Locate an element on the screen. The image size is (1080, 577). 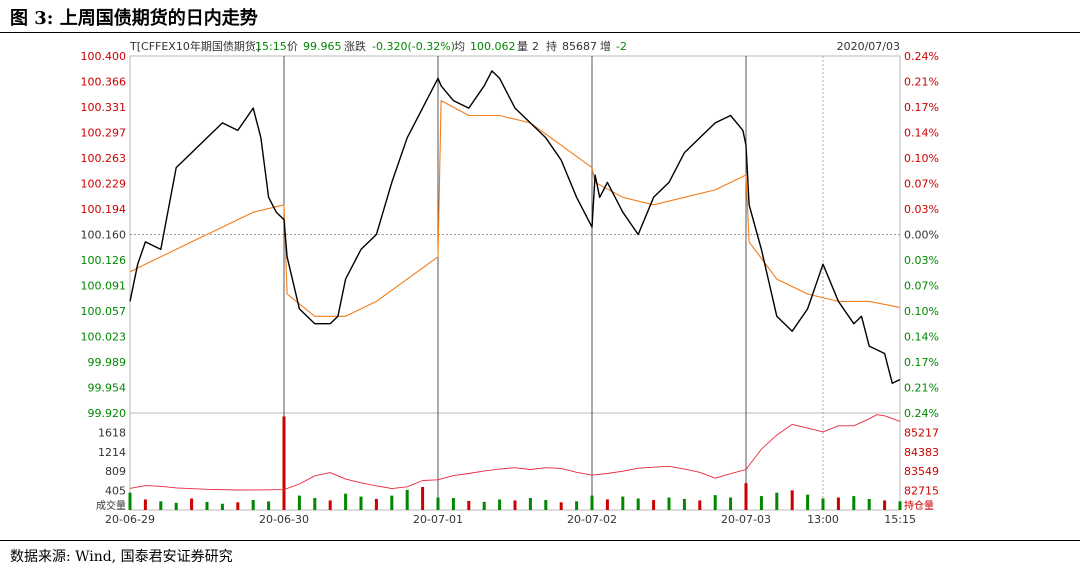
info-oi-label: 持 is located at coordinates (551, 46).